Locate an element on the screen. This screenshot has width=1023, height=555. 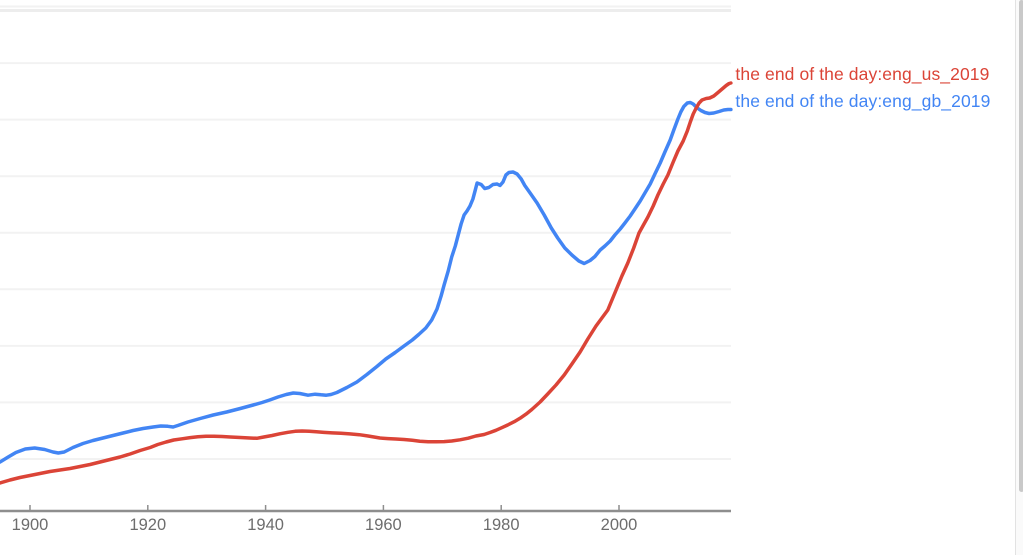
x-axis-tick-label: 1900 is located at coordinates (30, 525).